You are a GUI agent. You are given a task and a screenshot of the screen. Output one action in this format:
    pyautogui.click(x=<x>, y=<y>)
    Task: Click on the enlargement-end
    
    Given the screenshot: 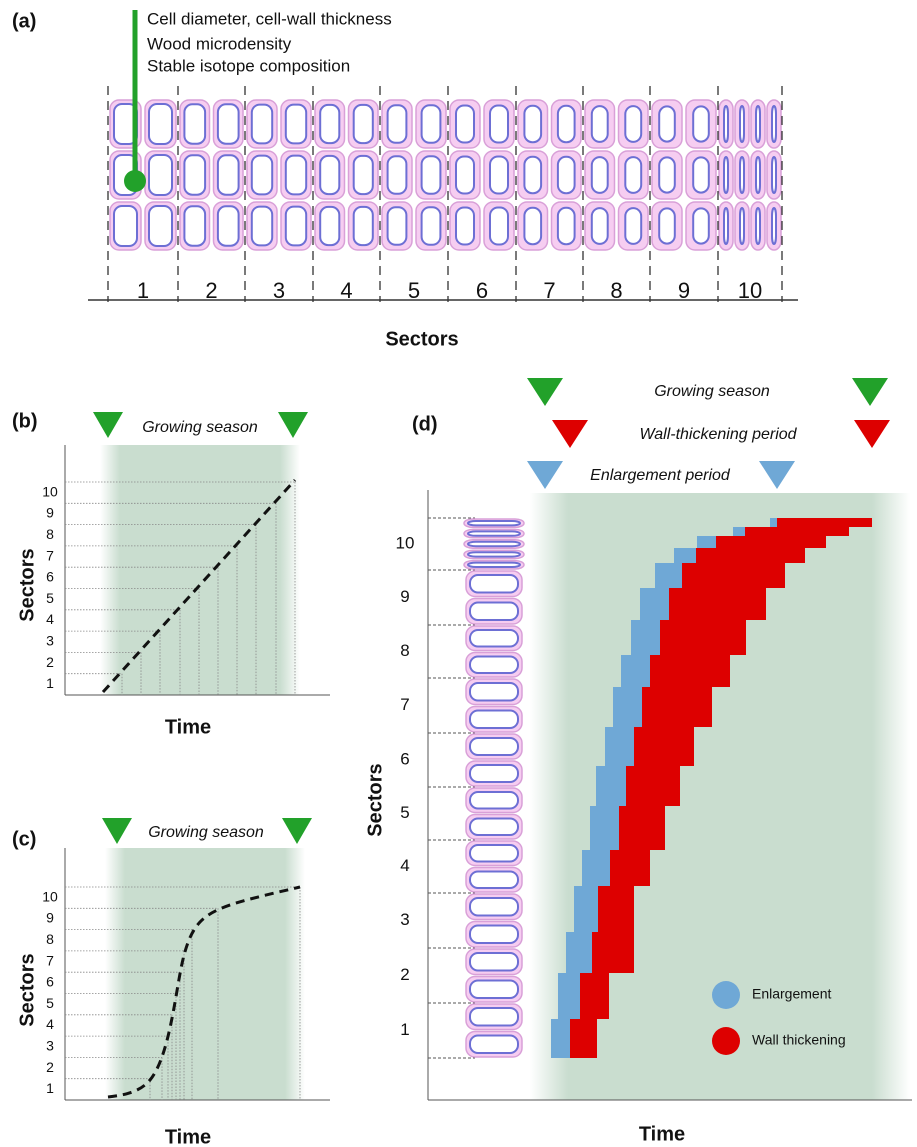 What is the action you would take?
    pyautogui.click(x=777, y=475)
    